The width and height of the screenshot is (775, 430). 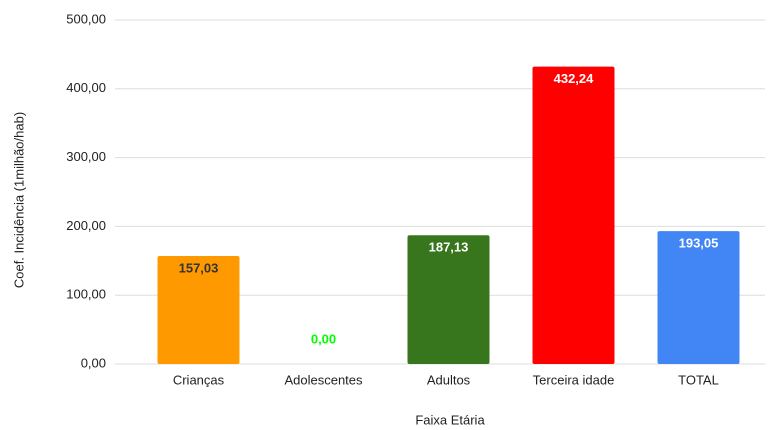 What do you see at coordinates (86, 18) in the screenshot?
I see `y-tick-label: 500,00` at bounding box center [86, 18].